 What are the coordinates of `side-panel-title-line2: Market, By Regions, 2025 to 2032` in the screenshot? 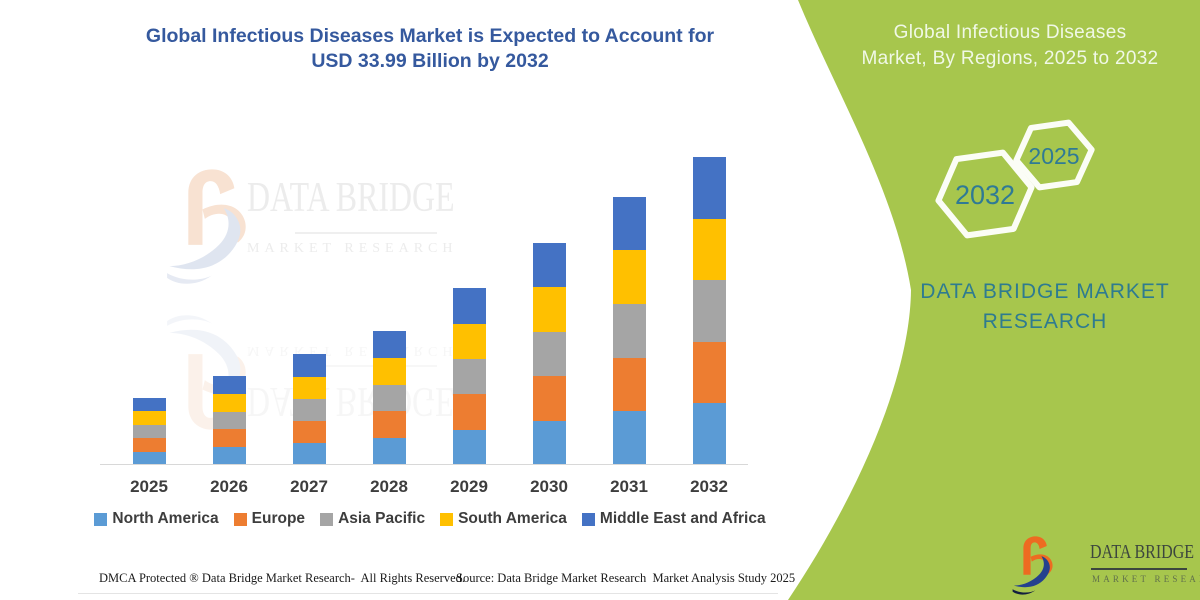 It's located at (1010, 58).